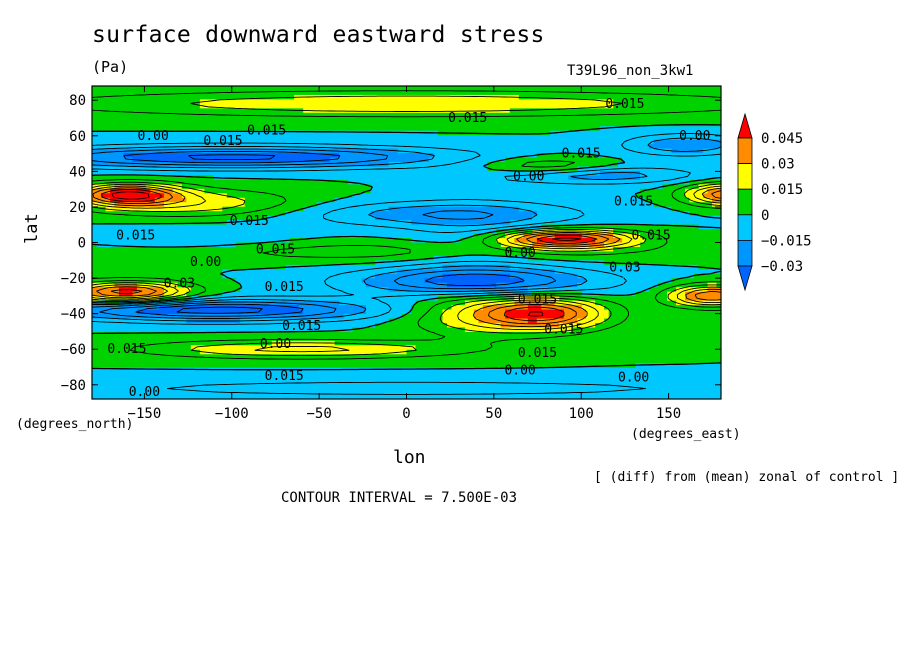  I want to click on x-tick-label: −100, so click(232, 414).